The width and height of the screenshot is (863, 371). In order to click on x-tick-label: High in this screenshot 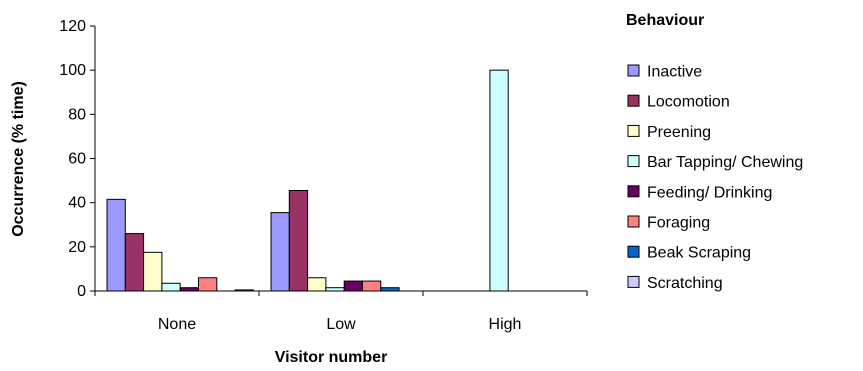, I will do `click(505, 324)`.